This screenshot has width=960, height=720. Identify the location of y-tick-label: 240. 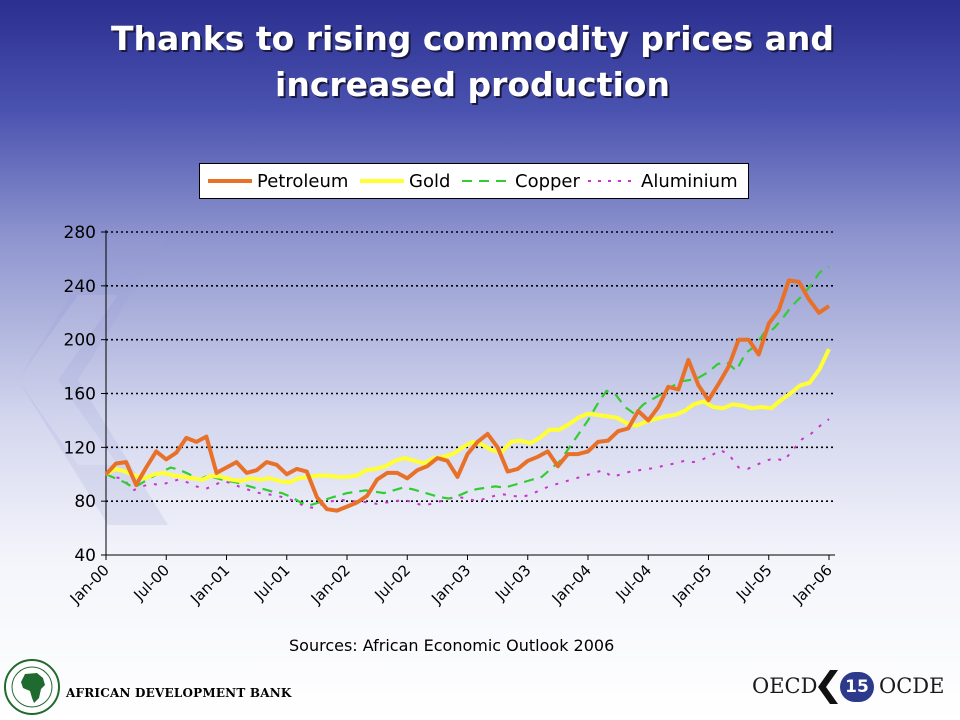
(80, 287).